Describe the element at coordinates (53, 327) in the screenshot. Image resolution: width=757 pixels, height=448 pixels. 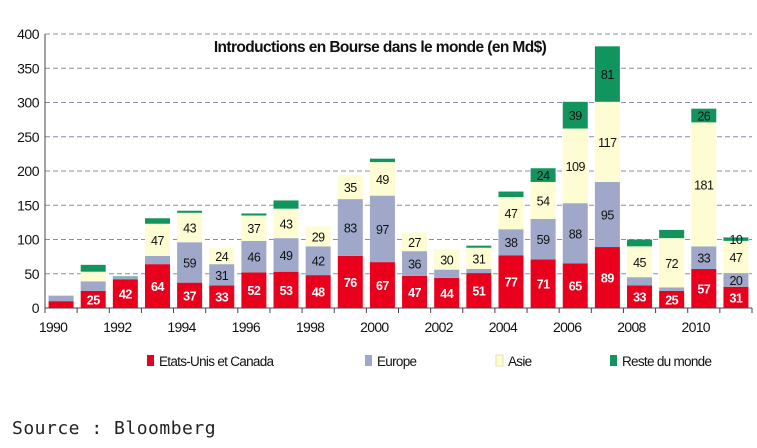
I see `x-tick-label: 1990` at that location.